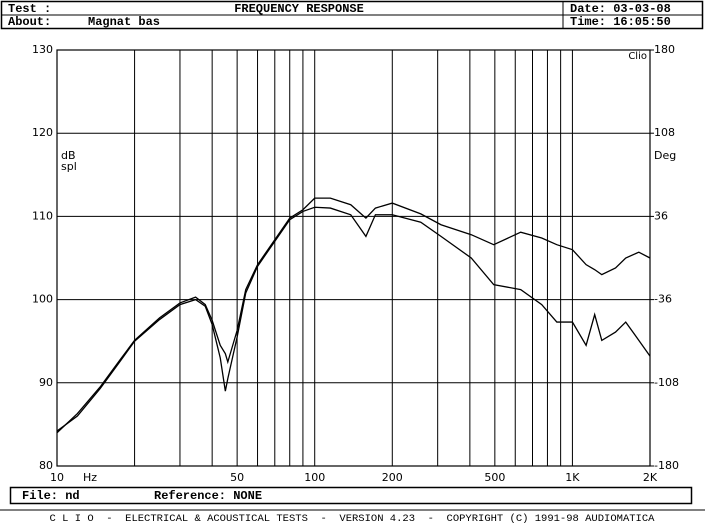 Image resolution: width=705 pixels, height=527 pixels. Describe the element at coordinates (42, 132) in the screenshot. I see `y-tick-label: 120` at that location.